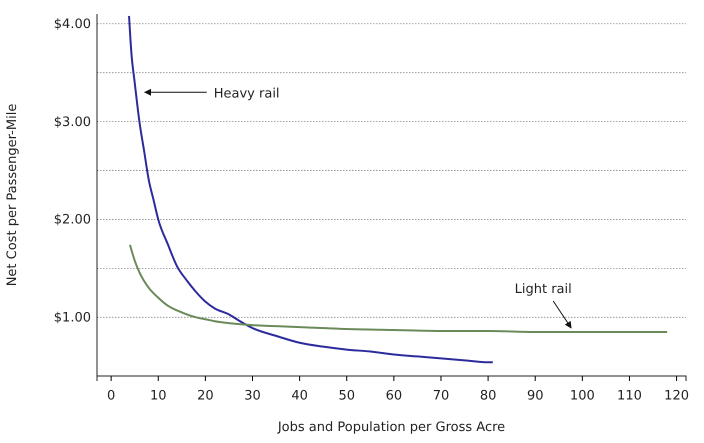  I want to click on x-axis-title: Jobs and Population per Gross Acre, so click(391, 427).